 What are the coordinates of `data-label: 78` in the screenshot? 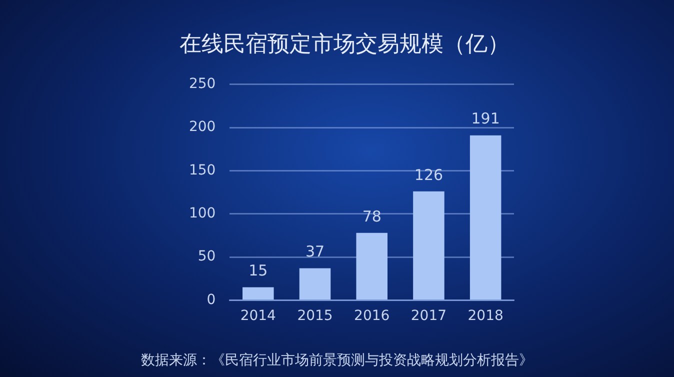 It's located at (372, 216).